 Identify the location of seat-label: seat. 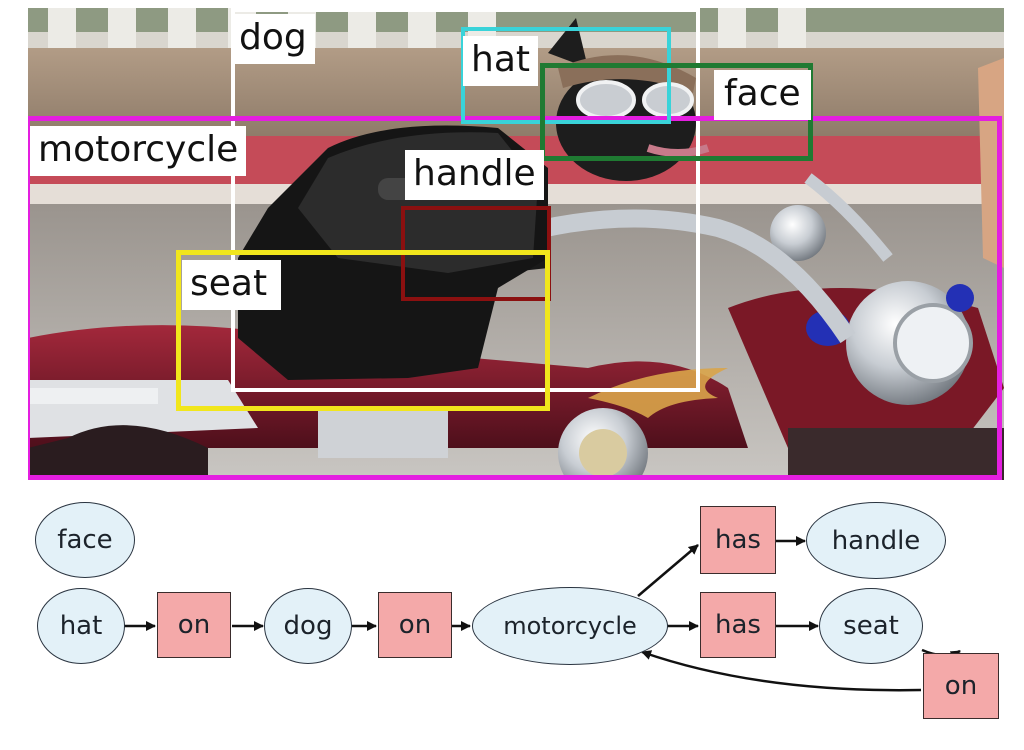
(232, 285).